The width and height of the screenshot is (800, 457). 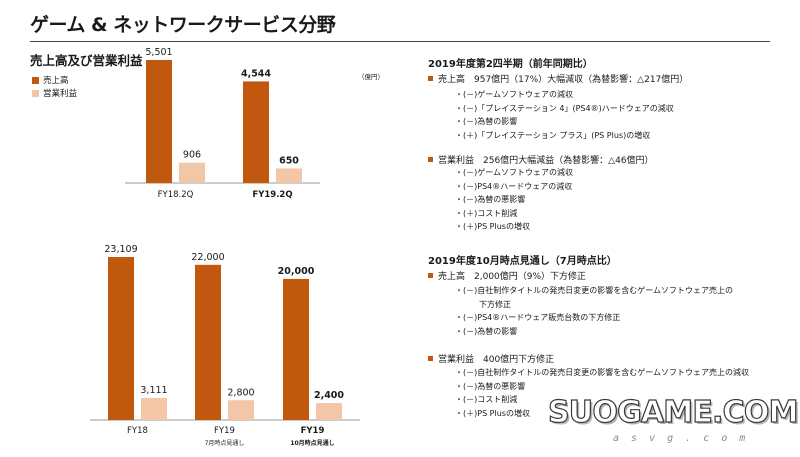 I want to click on forecast-profit-bullet: 営業利益 400億円下方修正, so click(x=491, y=358).